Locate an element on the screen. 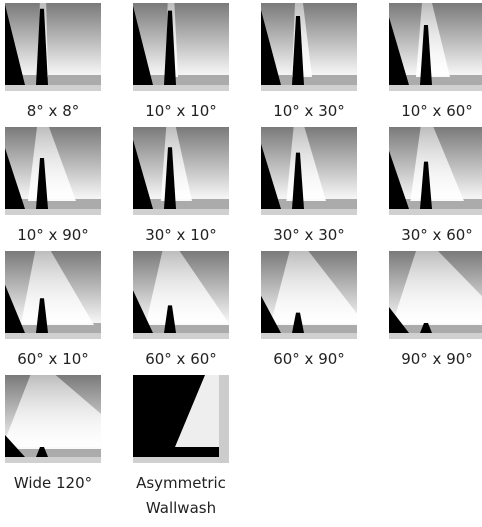  item-label: 90° x 90° is located at coordinates (437, 359).